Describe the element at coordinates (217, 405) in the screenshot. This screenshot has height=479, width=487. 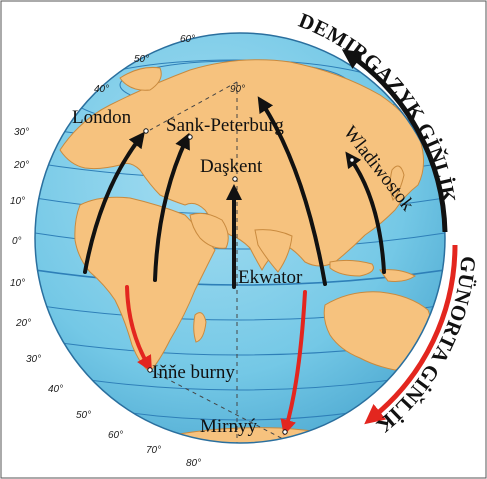
I see `south-dashed` at that location.